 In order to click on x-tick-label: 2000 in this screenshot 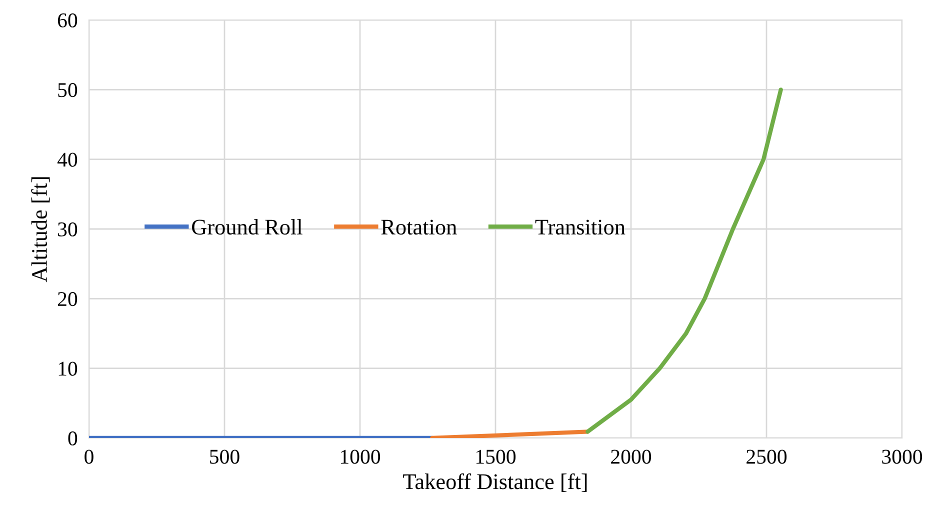, I will do `click(631, 457)`.